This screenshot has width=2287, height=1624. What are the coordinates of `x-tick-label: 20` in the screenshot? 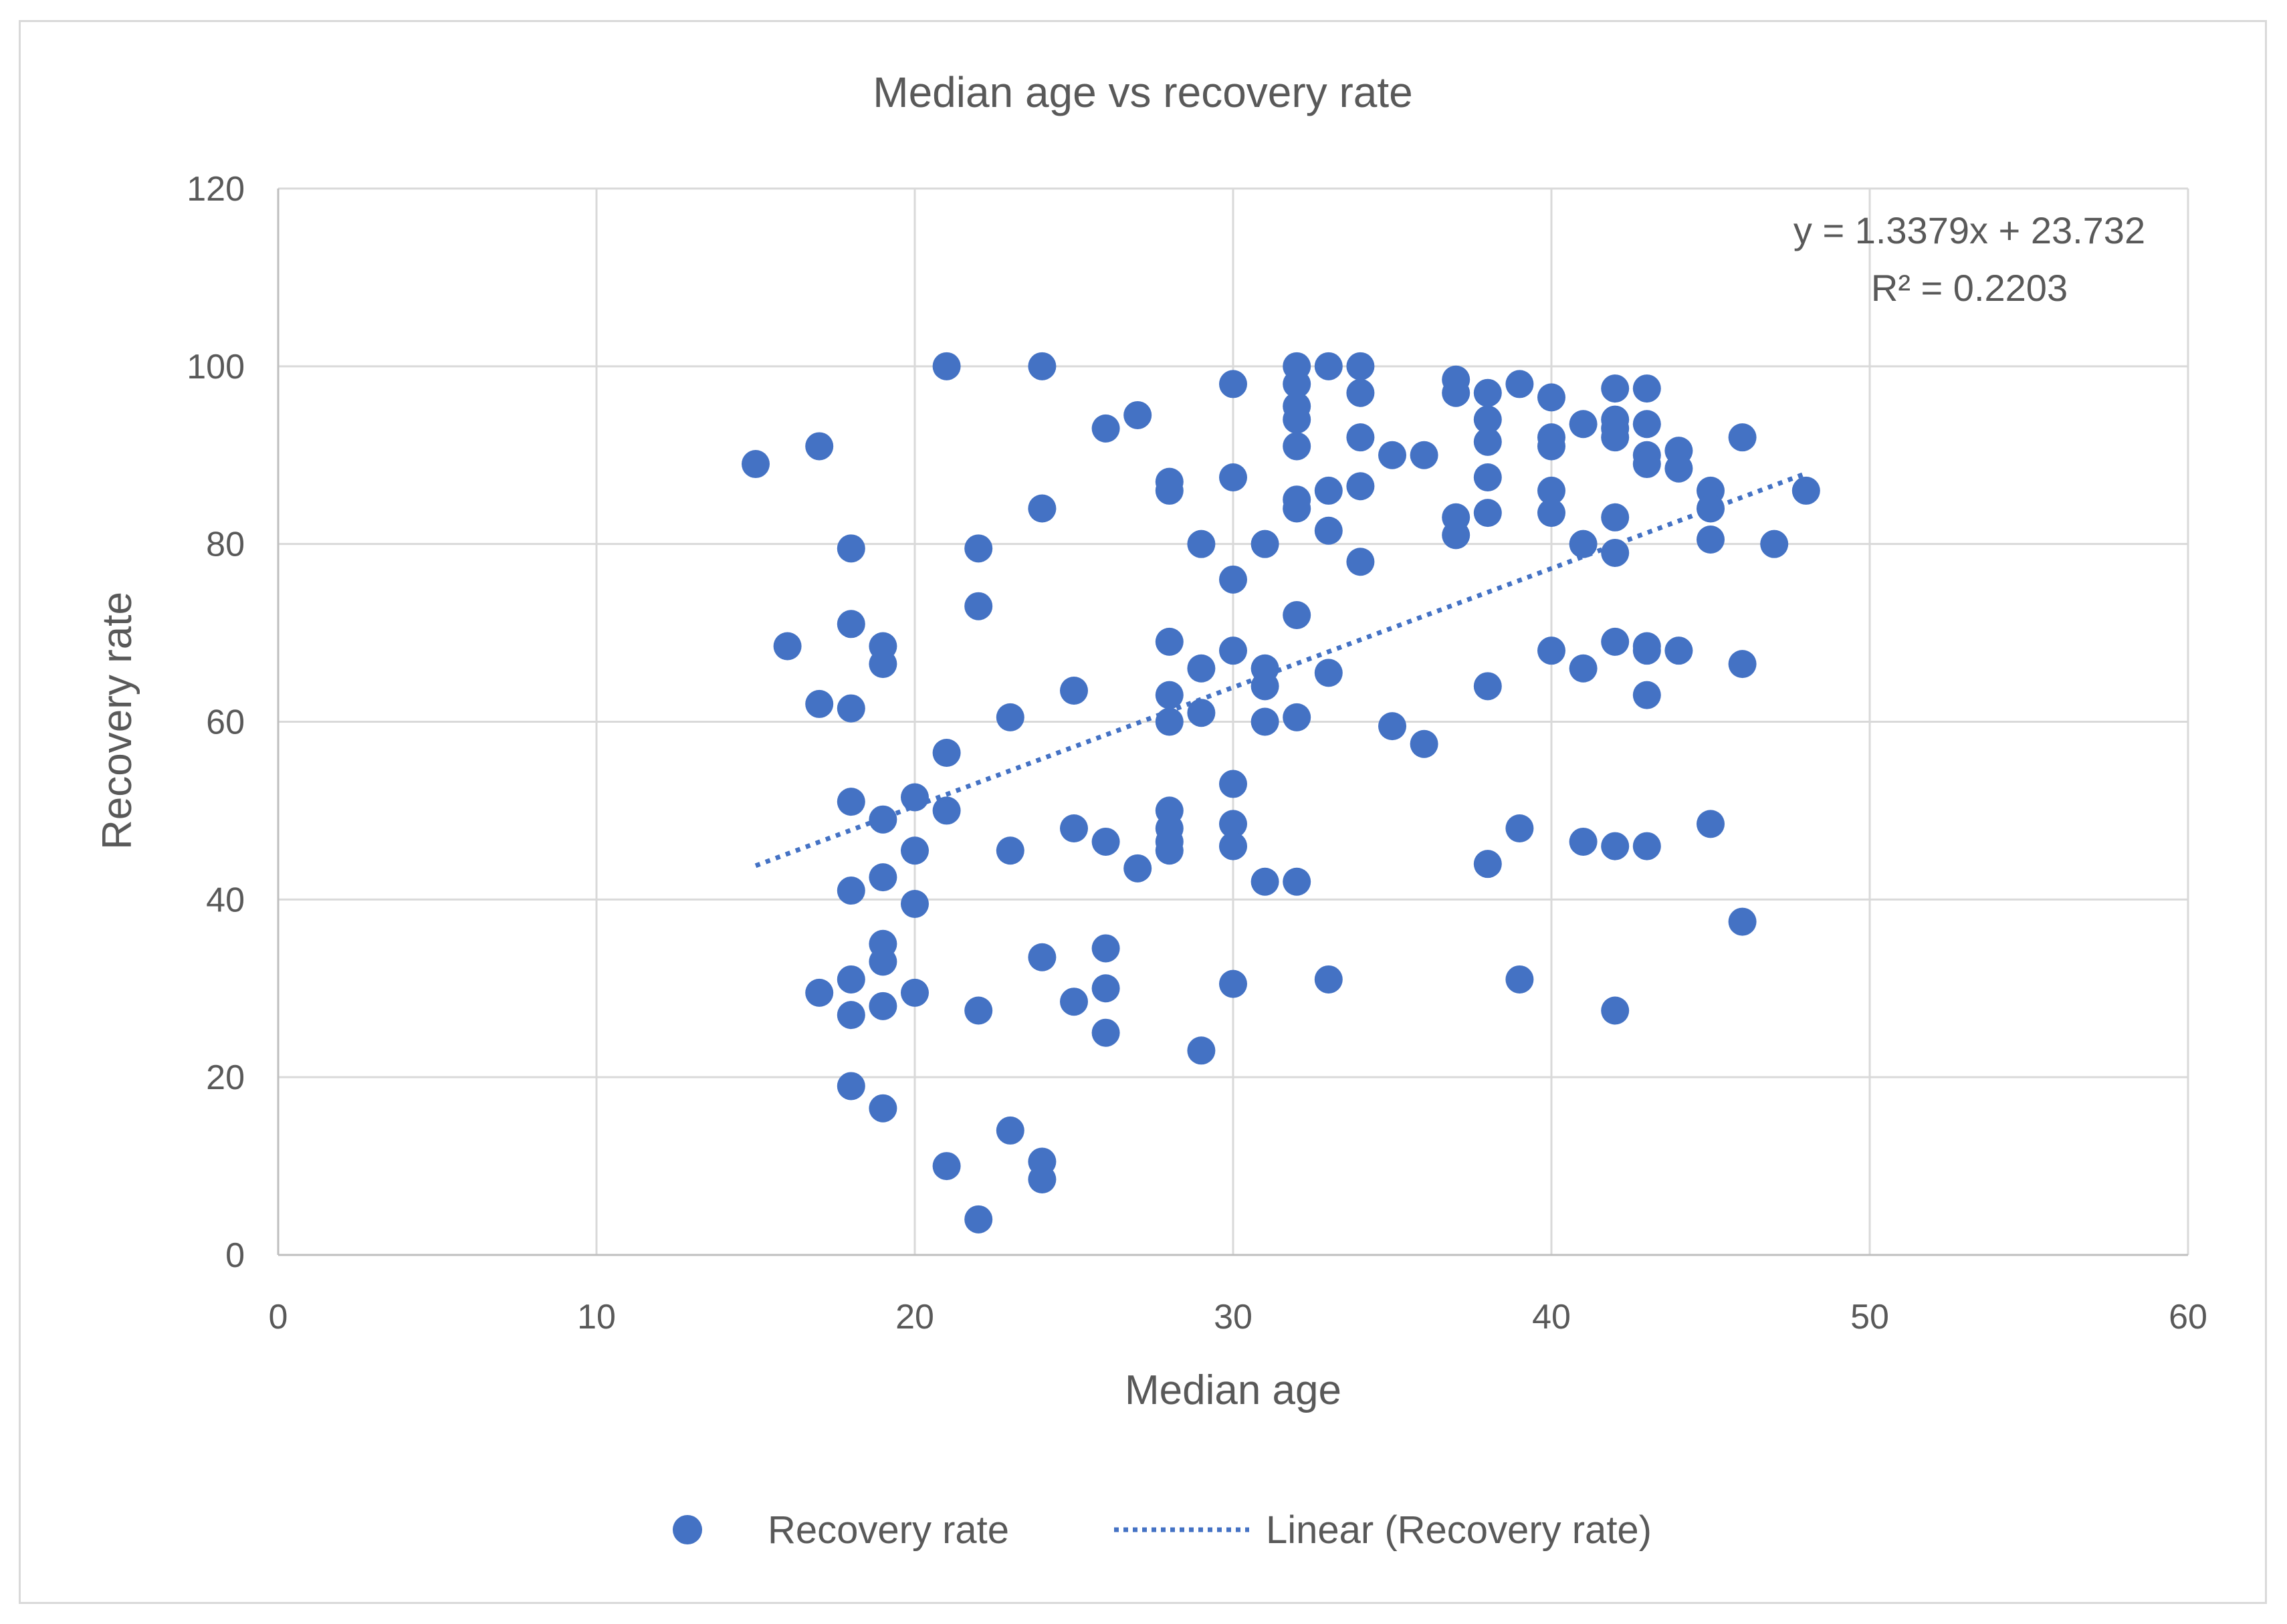 It's located at (915, 1317).